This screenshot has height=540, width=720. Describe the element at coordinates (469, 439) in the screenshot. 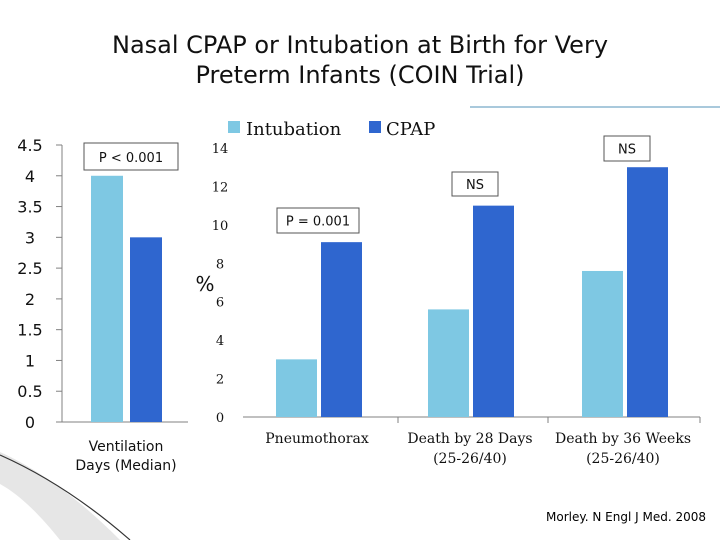

I see `right-x-category-label: Death by 28 Days` at that location.